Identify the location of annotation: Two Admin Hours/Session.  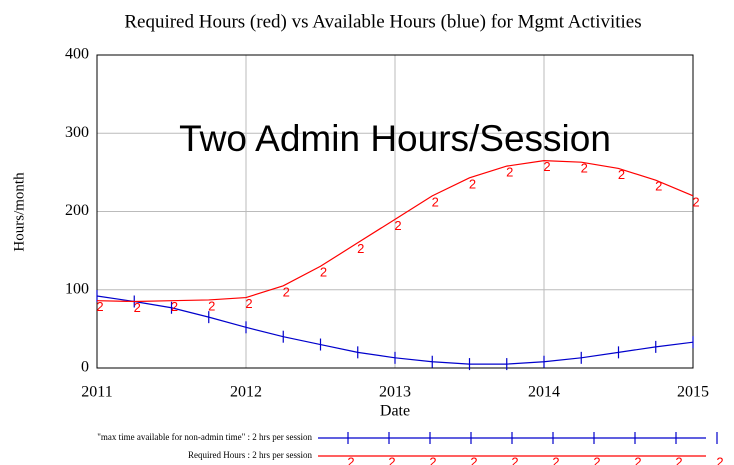
(395, 138).